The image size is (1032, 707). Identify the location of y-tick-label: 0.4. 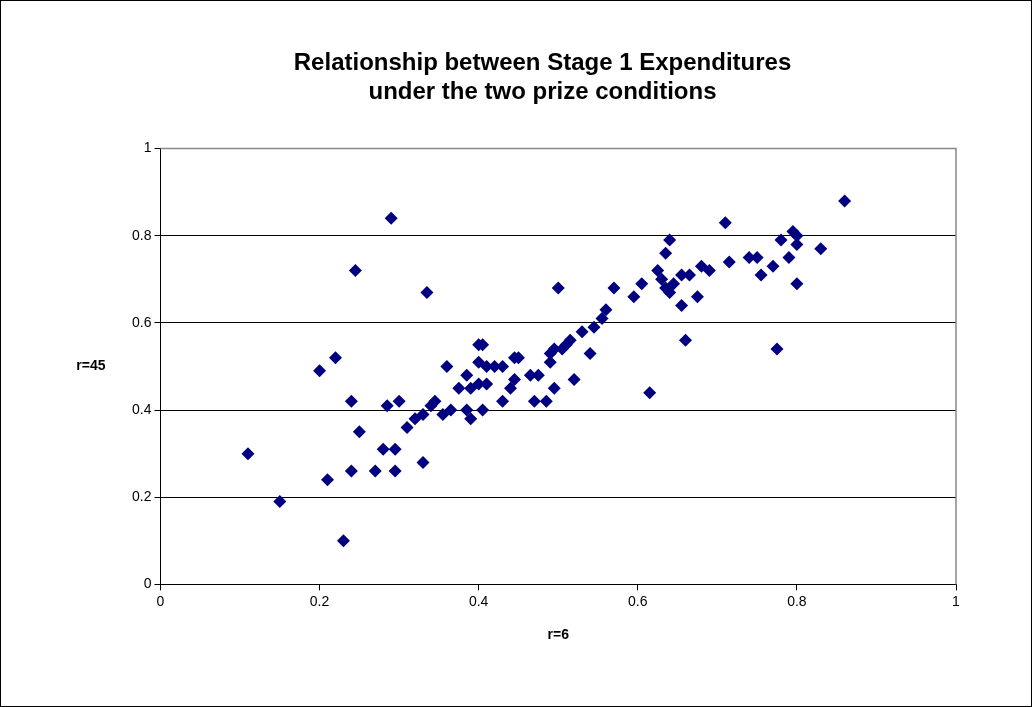
(141, 408).